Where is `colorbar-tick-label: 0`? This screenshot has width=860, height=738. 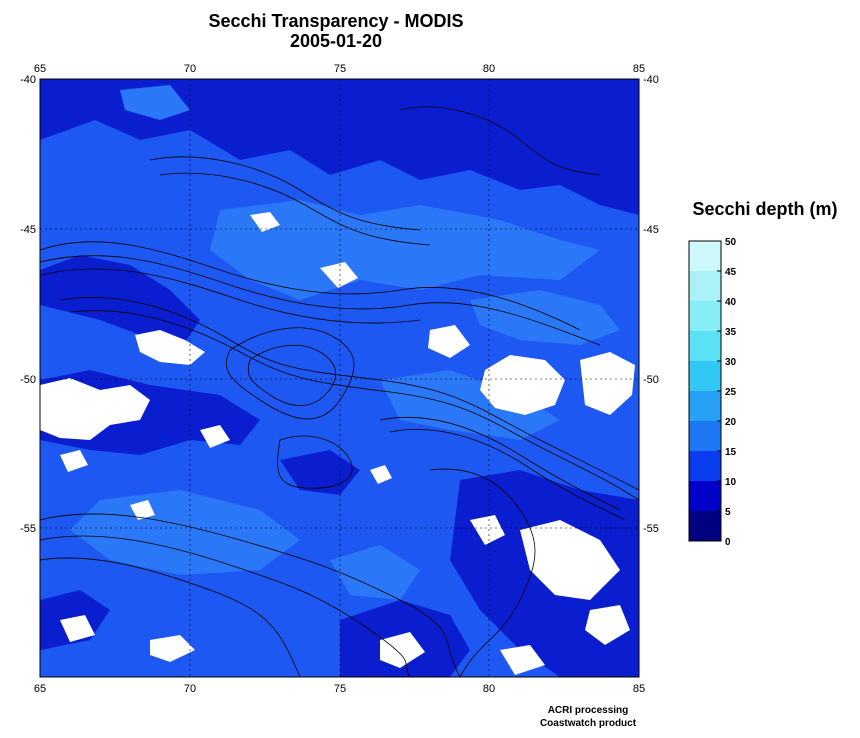 colorbar-tick-label: 0 is located at coordinates (728, 542).